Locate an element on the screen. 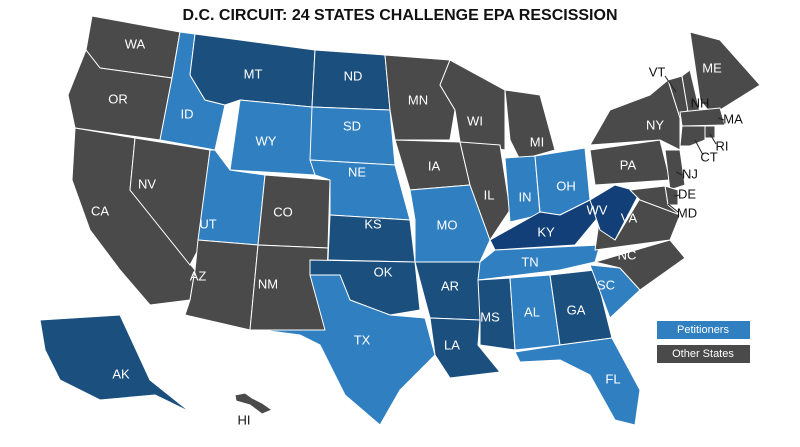 Image resolution: width=800 pixels, height=447 pixels. state-label: AZ is located at coordinates (198, 275).